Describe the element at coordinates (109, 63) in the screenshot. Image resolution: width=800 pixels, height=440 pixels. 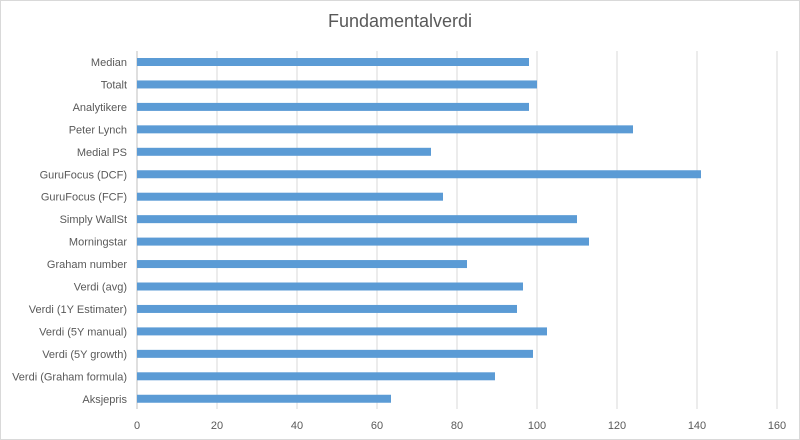
I see `category-label: Median` at that location.